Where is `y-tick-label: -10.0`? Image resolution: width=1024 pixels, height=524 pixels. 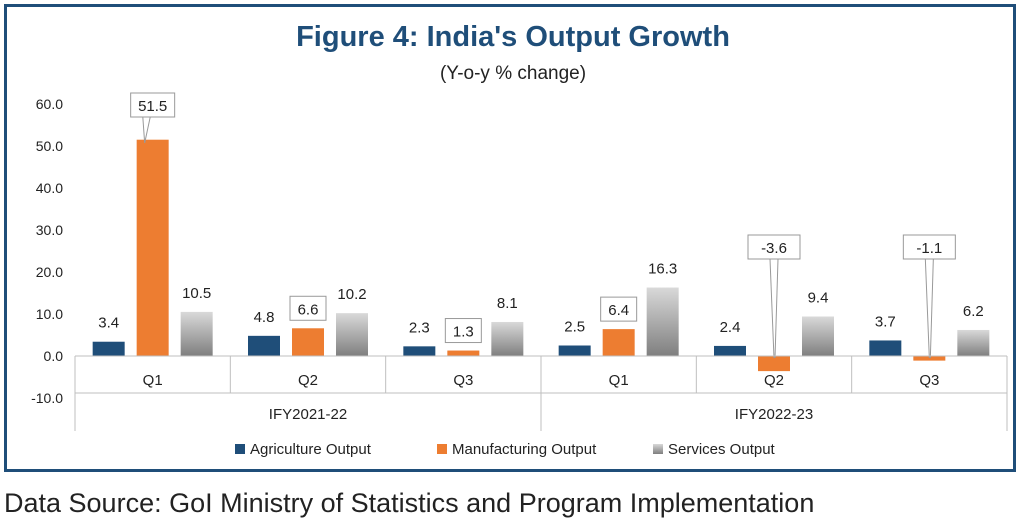 y-tick-label: -10.0 is located at coordinates (47, 398).